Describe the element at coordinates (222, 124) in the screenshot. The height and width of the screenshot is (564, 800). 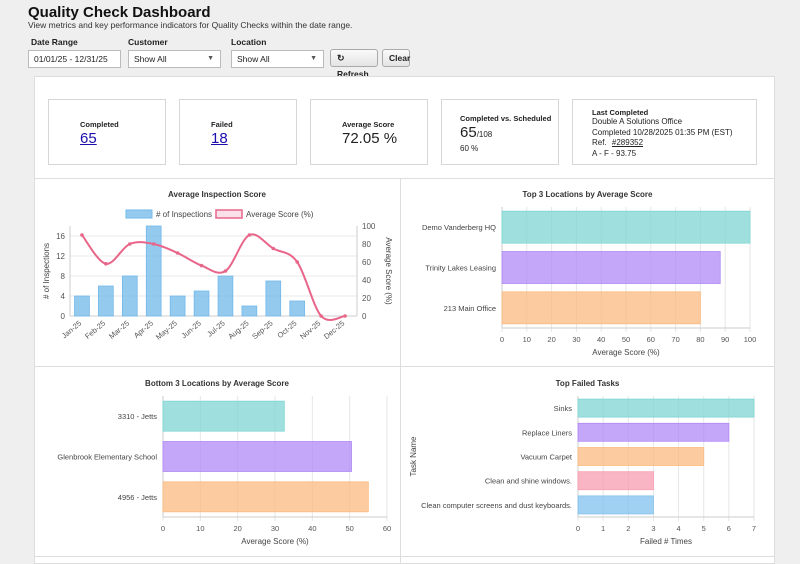
I see `kpi-failed-label: Failed` at that location.